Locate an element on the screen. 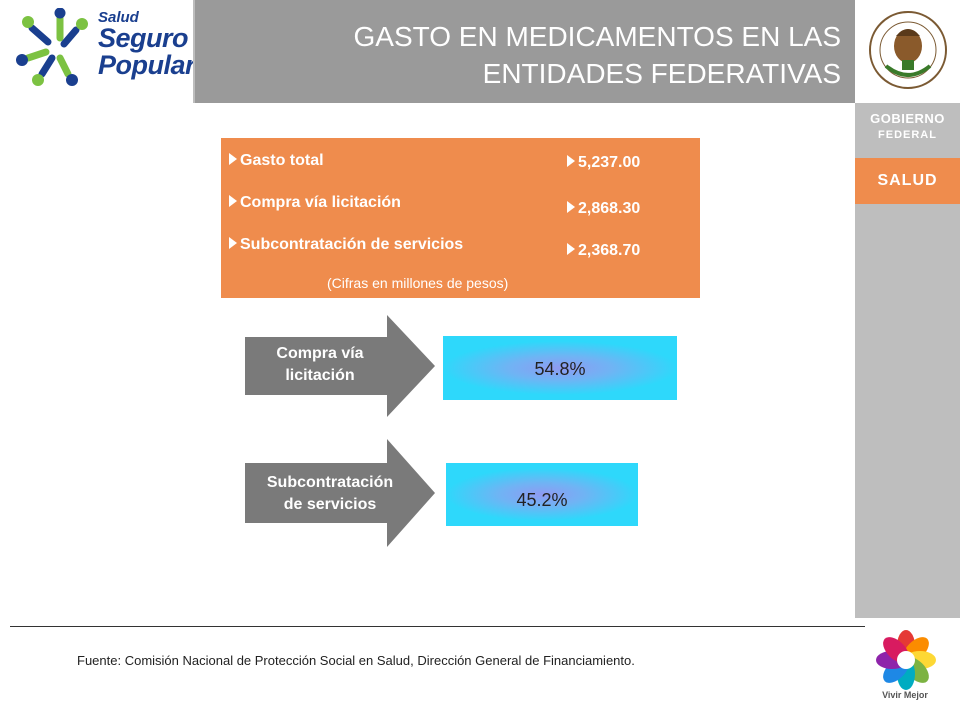  salud-badge: SALUD is located at coordinates (907, 181).